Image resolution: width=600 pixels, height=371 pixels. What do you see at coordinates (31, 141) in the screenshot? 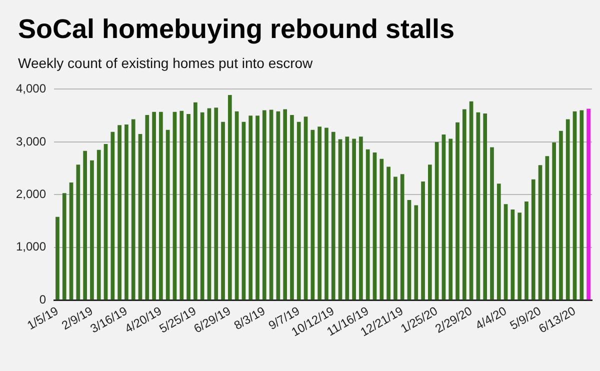
I see `y-tick-label: 3,000` at bounding box center [31, 141].